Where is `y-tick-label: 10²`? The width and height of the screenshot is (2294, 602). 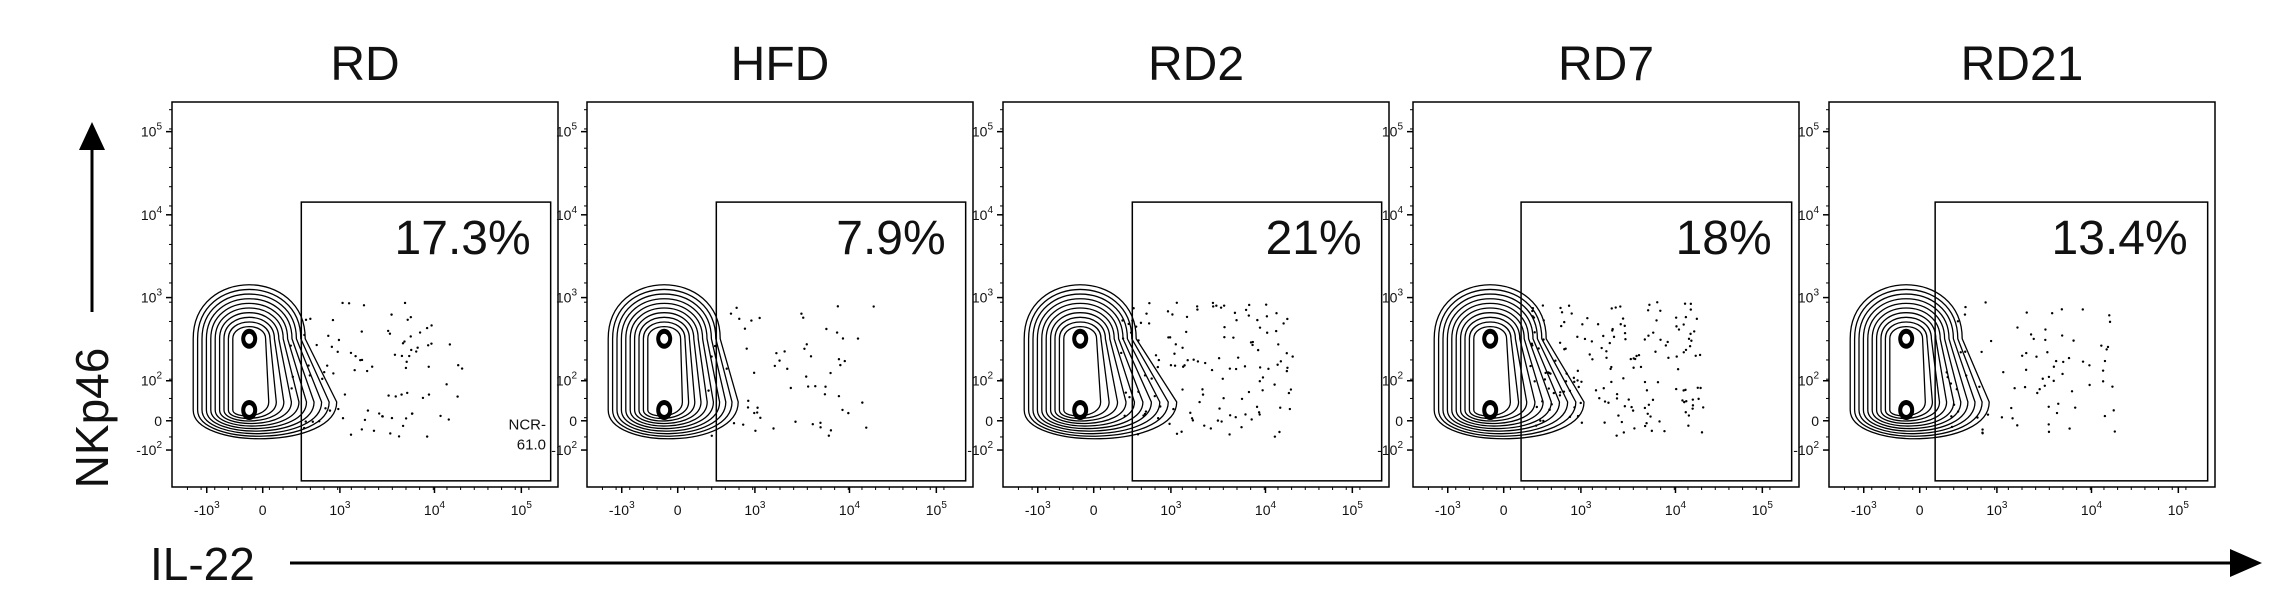 y-tick-label: 10² is located at coordinates (152, 380).